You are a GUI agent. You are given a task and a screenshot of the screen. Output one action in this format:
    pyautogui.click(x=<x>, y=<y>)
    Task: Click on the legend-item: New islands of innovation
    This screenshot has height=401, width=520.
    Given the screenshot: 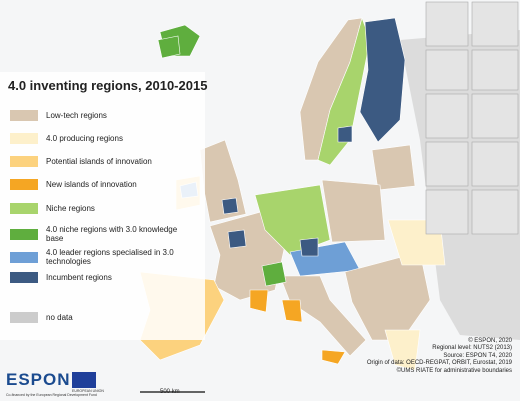 What is the action you would take?
    pyautogui.click(x=103, y=184)
    